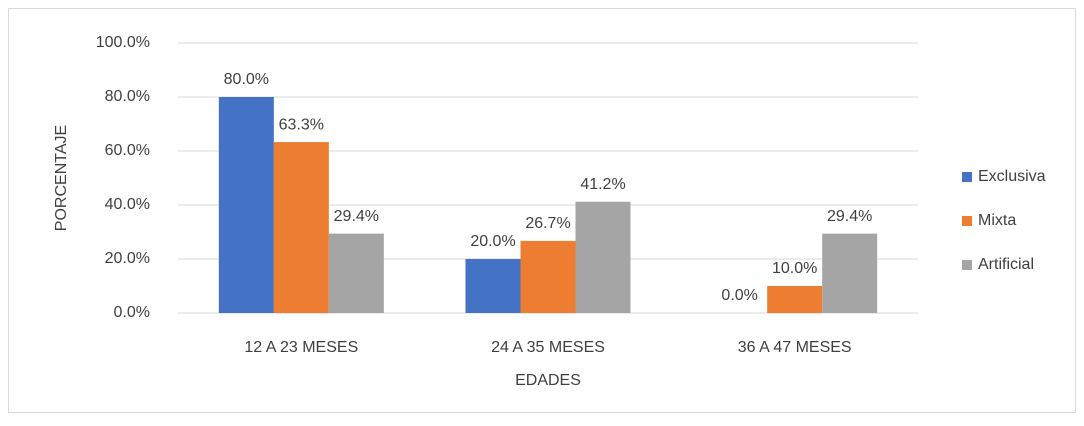 The image size is (1084, 426). Describe the element at coordinates (301, 124) in the screenshot. I see `data-label: 63.3%` at that location.